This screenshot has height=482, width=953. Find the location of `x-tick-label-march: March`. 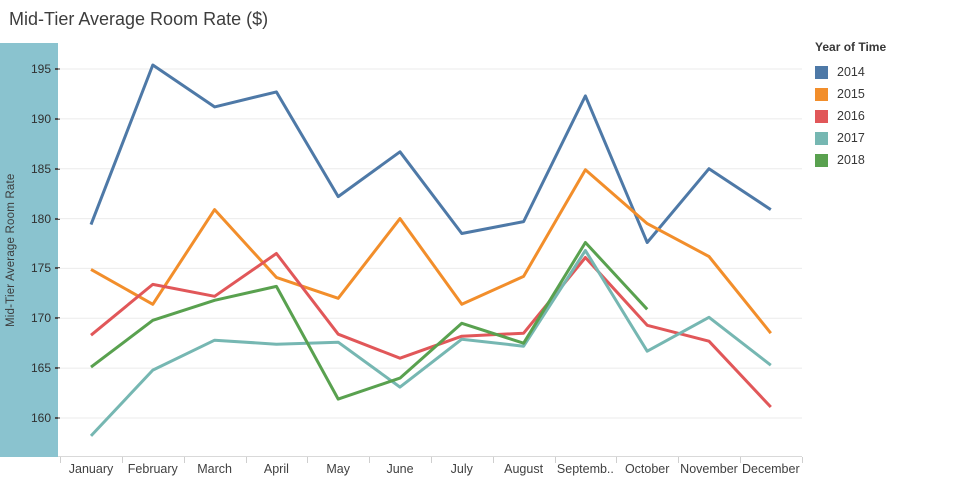

x-tick-label-march: March is located at coordinates (214, 469).